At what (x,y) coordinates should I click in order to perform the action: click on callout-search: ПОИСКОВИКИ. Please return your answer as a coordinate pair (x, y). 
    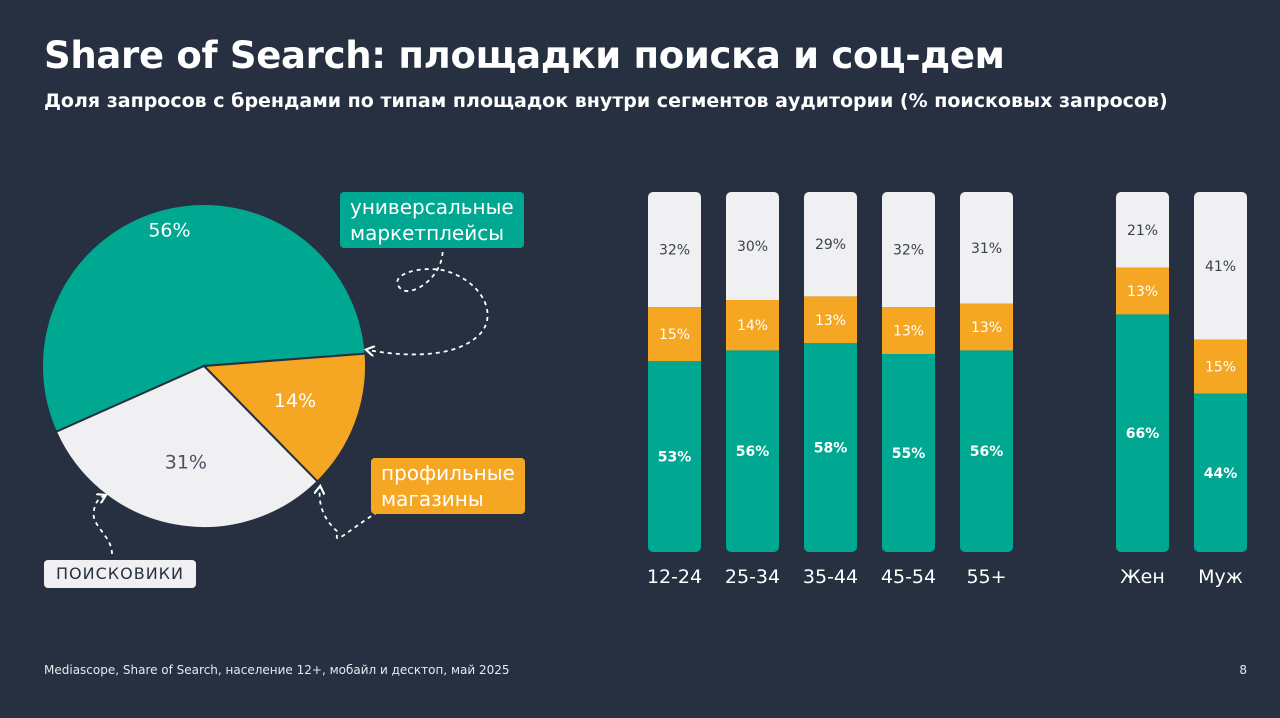
    Looking at the image, I should click on (120, 574).